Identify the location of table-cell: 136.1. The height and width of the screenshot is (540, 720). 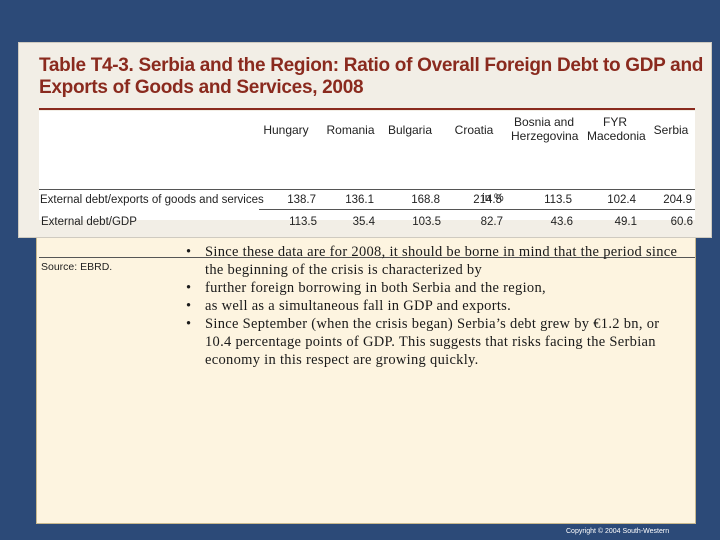
(359, 200).